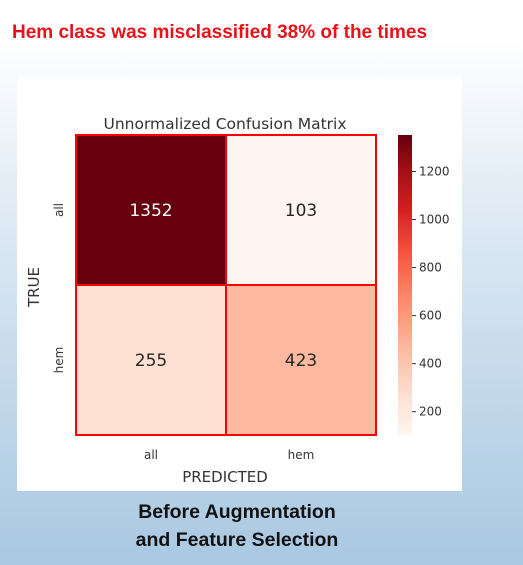  Describe the element at coordinates (151, 455) in the screenshot. I see `x-tick-label-all: all` at that location.